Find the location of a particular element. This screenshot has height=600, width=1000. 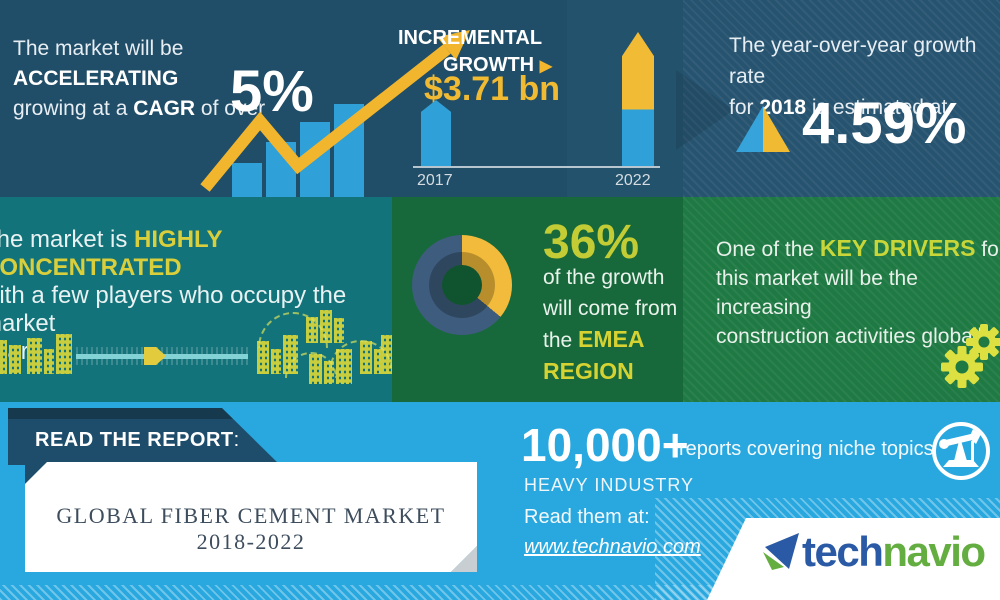

text-run: with a few players who occupy the market is located at coordinates (173, 309).